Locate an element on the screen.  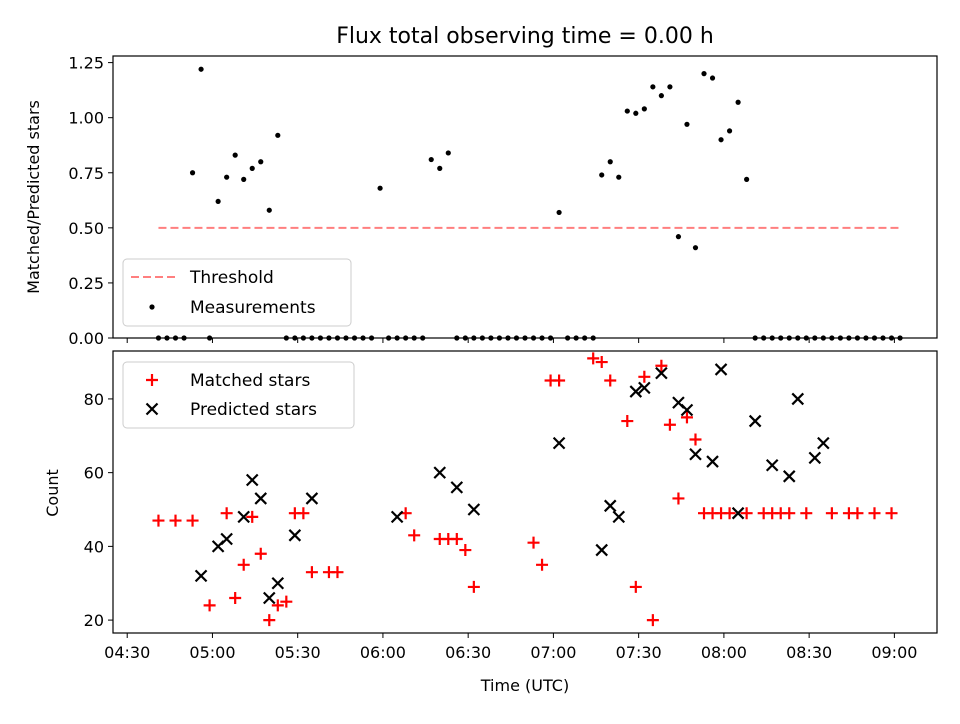
x-tick-label: 08:30 is located at coordinates (809, 652).